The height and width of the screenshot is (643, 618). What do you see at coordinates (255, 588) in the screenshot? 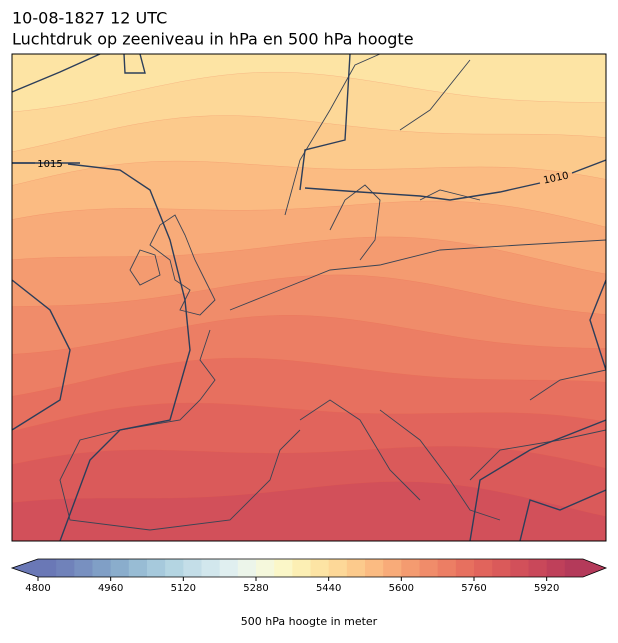
I see `colorbar-tick-label: 5280` at bounding box center [255, 588].